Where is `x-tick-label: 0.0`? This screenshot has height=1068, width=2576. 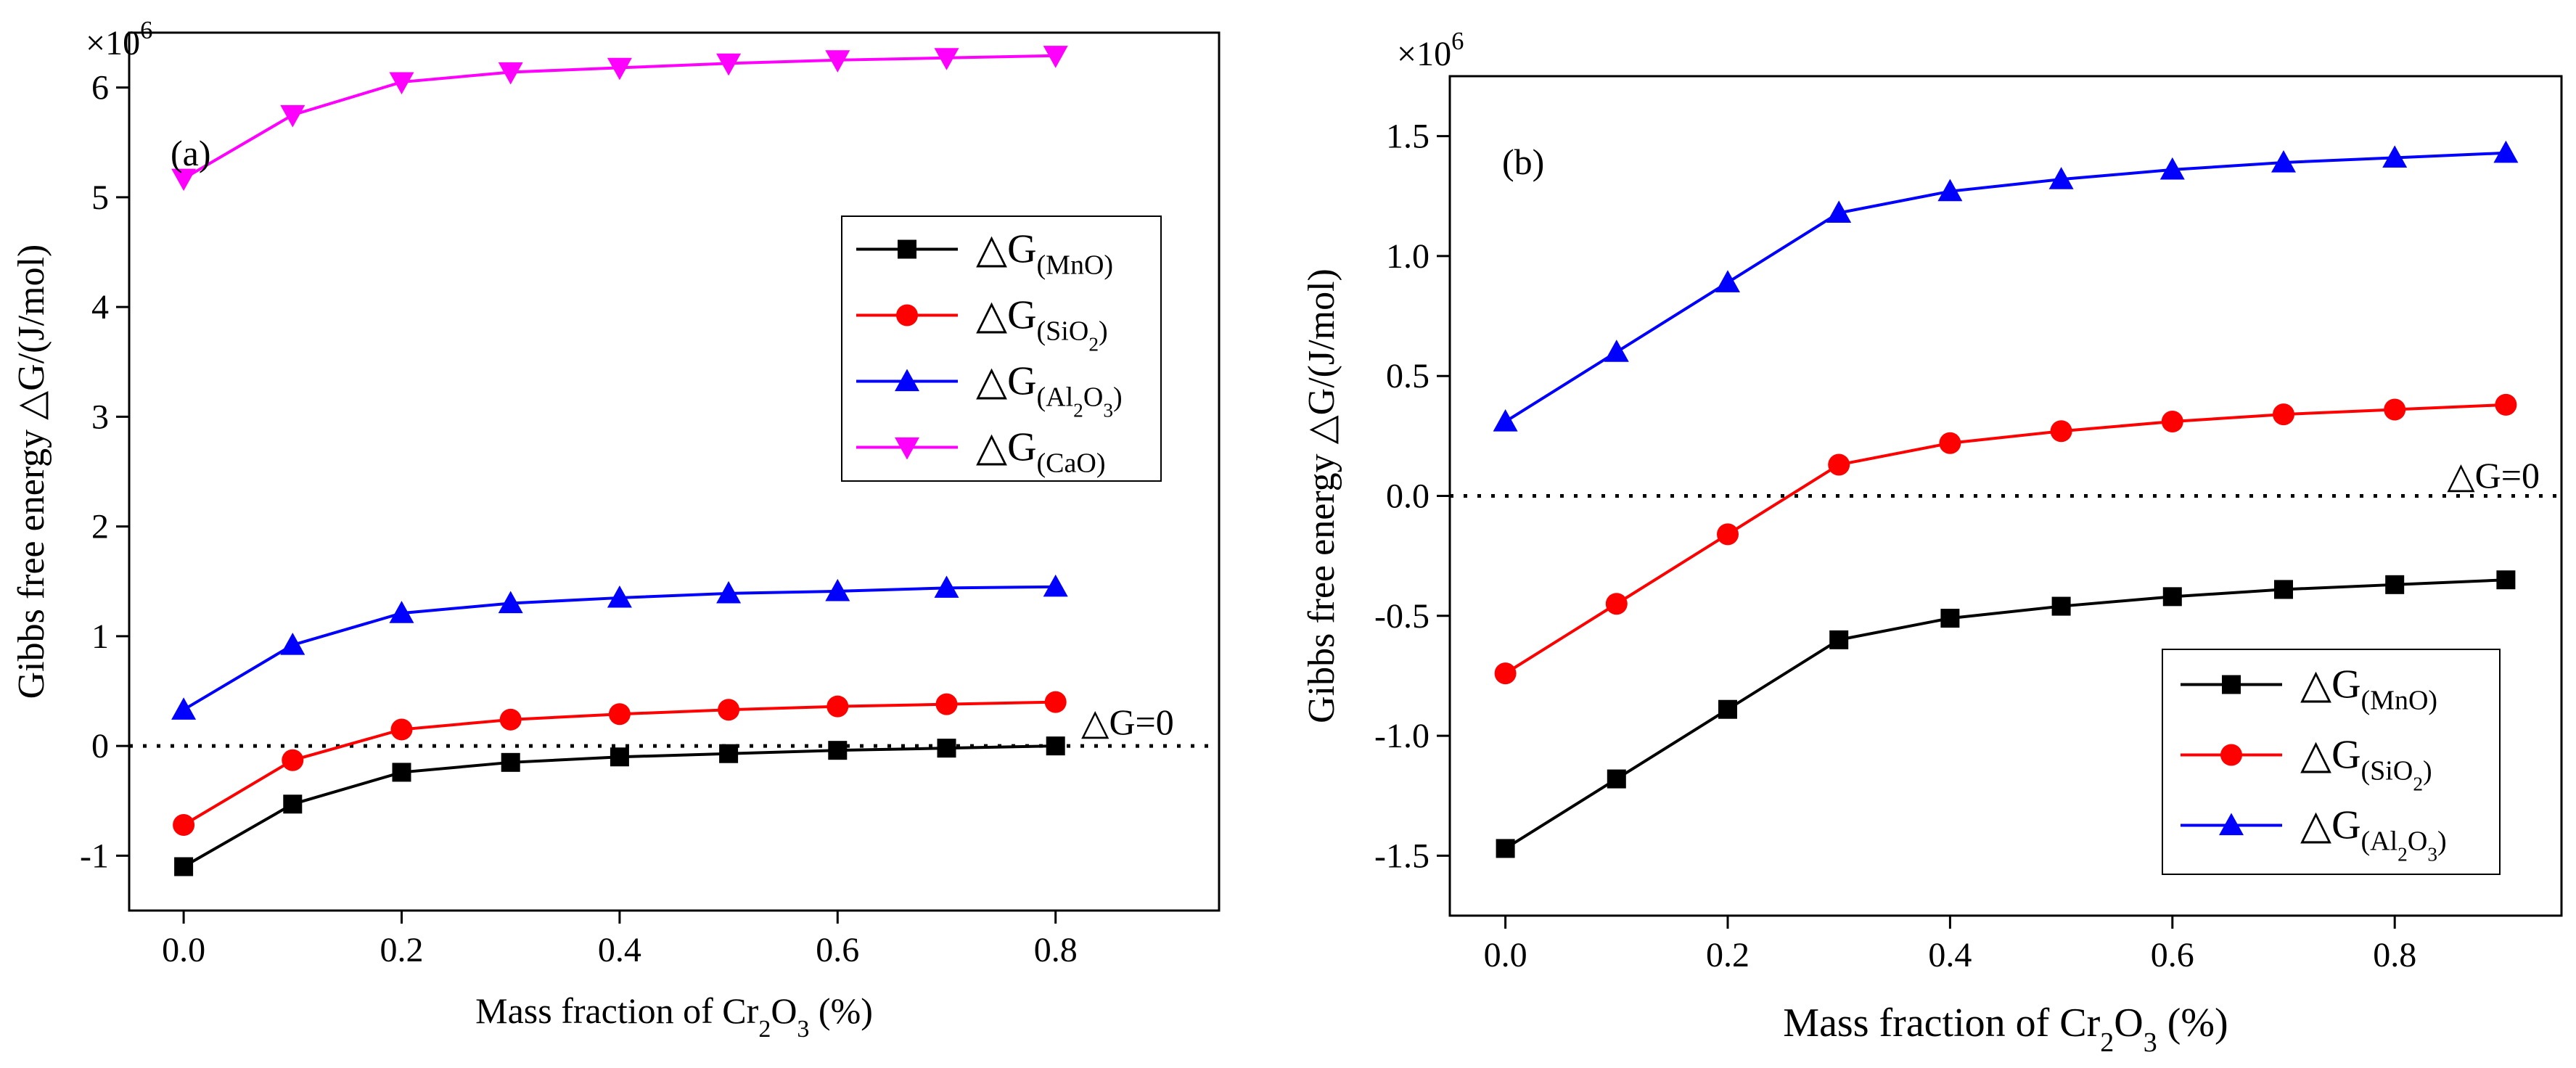
x-tick-label: 0.0 is located at coordinates (1505, 955).